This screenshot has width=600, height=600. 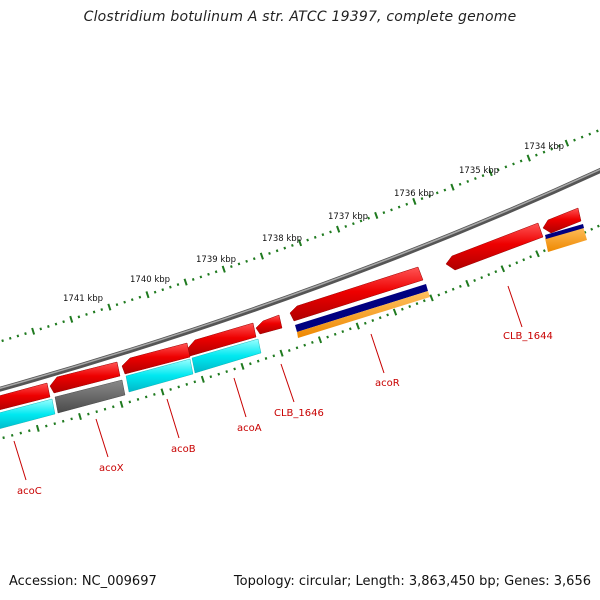 I want to click on leader-line-acoB, so click(x=173, y=418).